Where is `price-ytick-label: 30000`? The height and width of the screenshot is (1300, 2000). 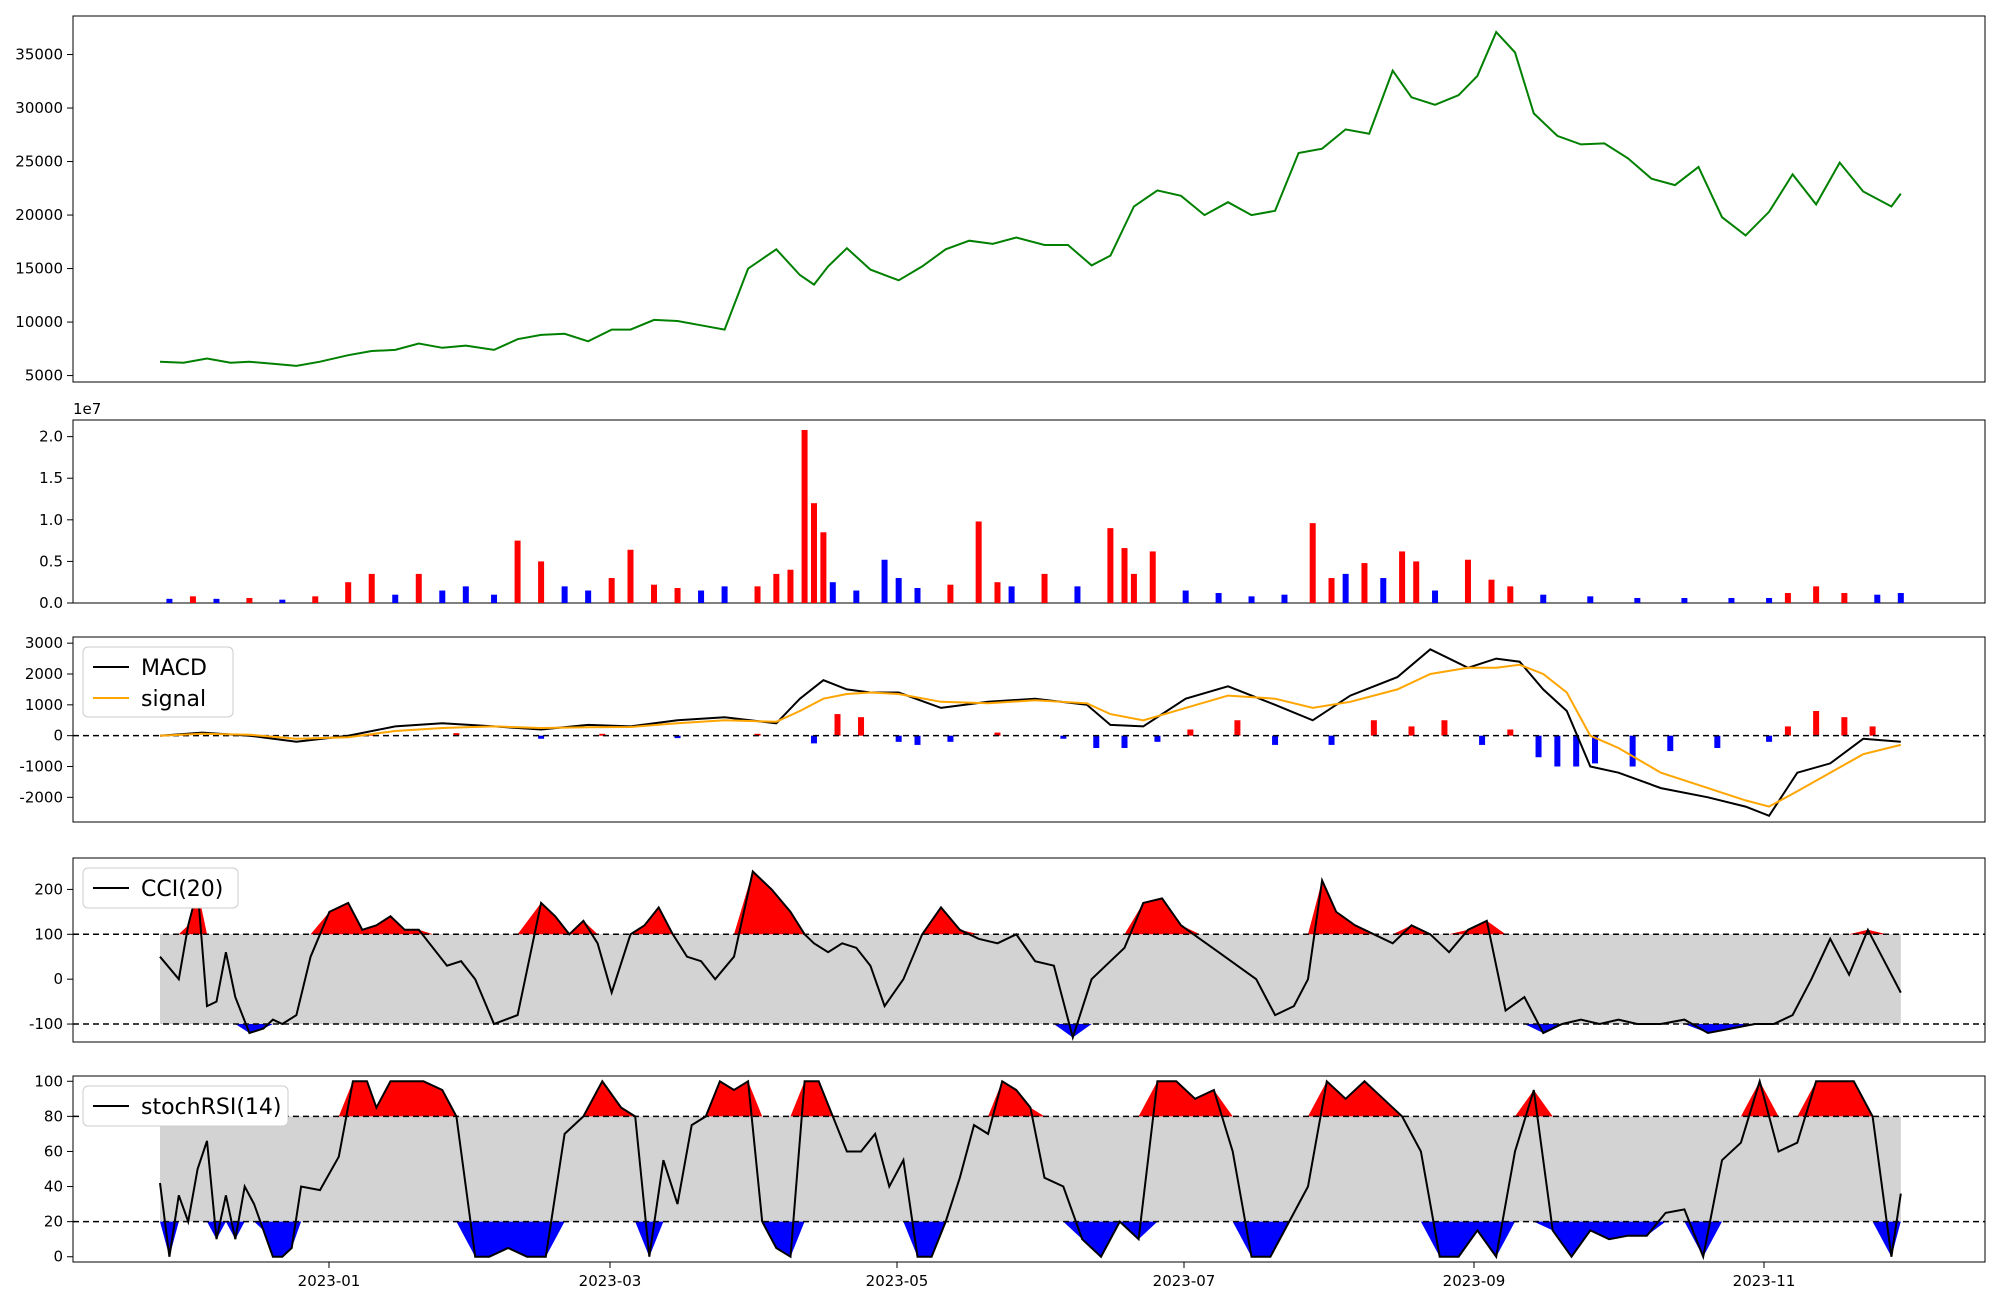
price-ytick-label: 30000 is located at coordinates (39, 108).